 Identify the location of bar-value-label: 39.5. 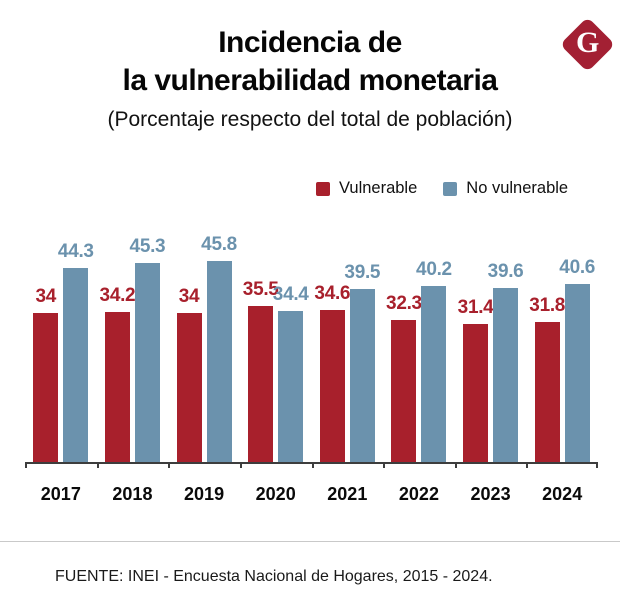
(362, 272).